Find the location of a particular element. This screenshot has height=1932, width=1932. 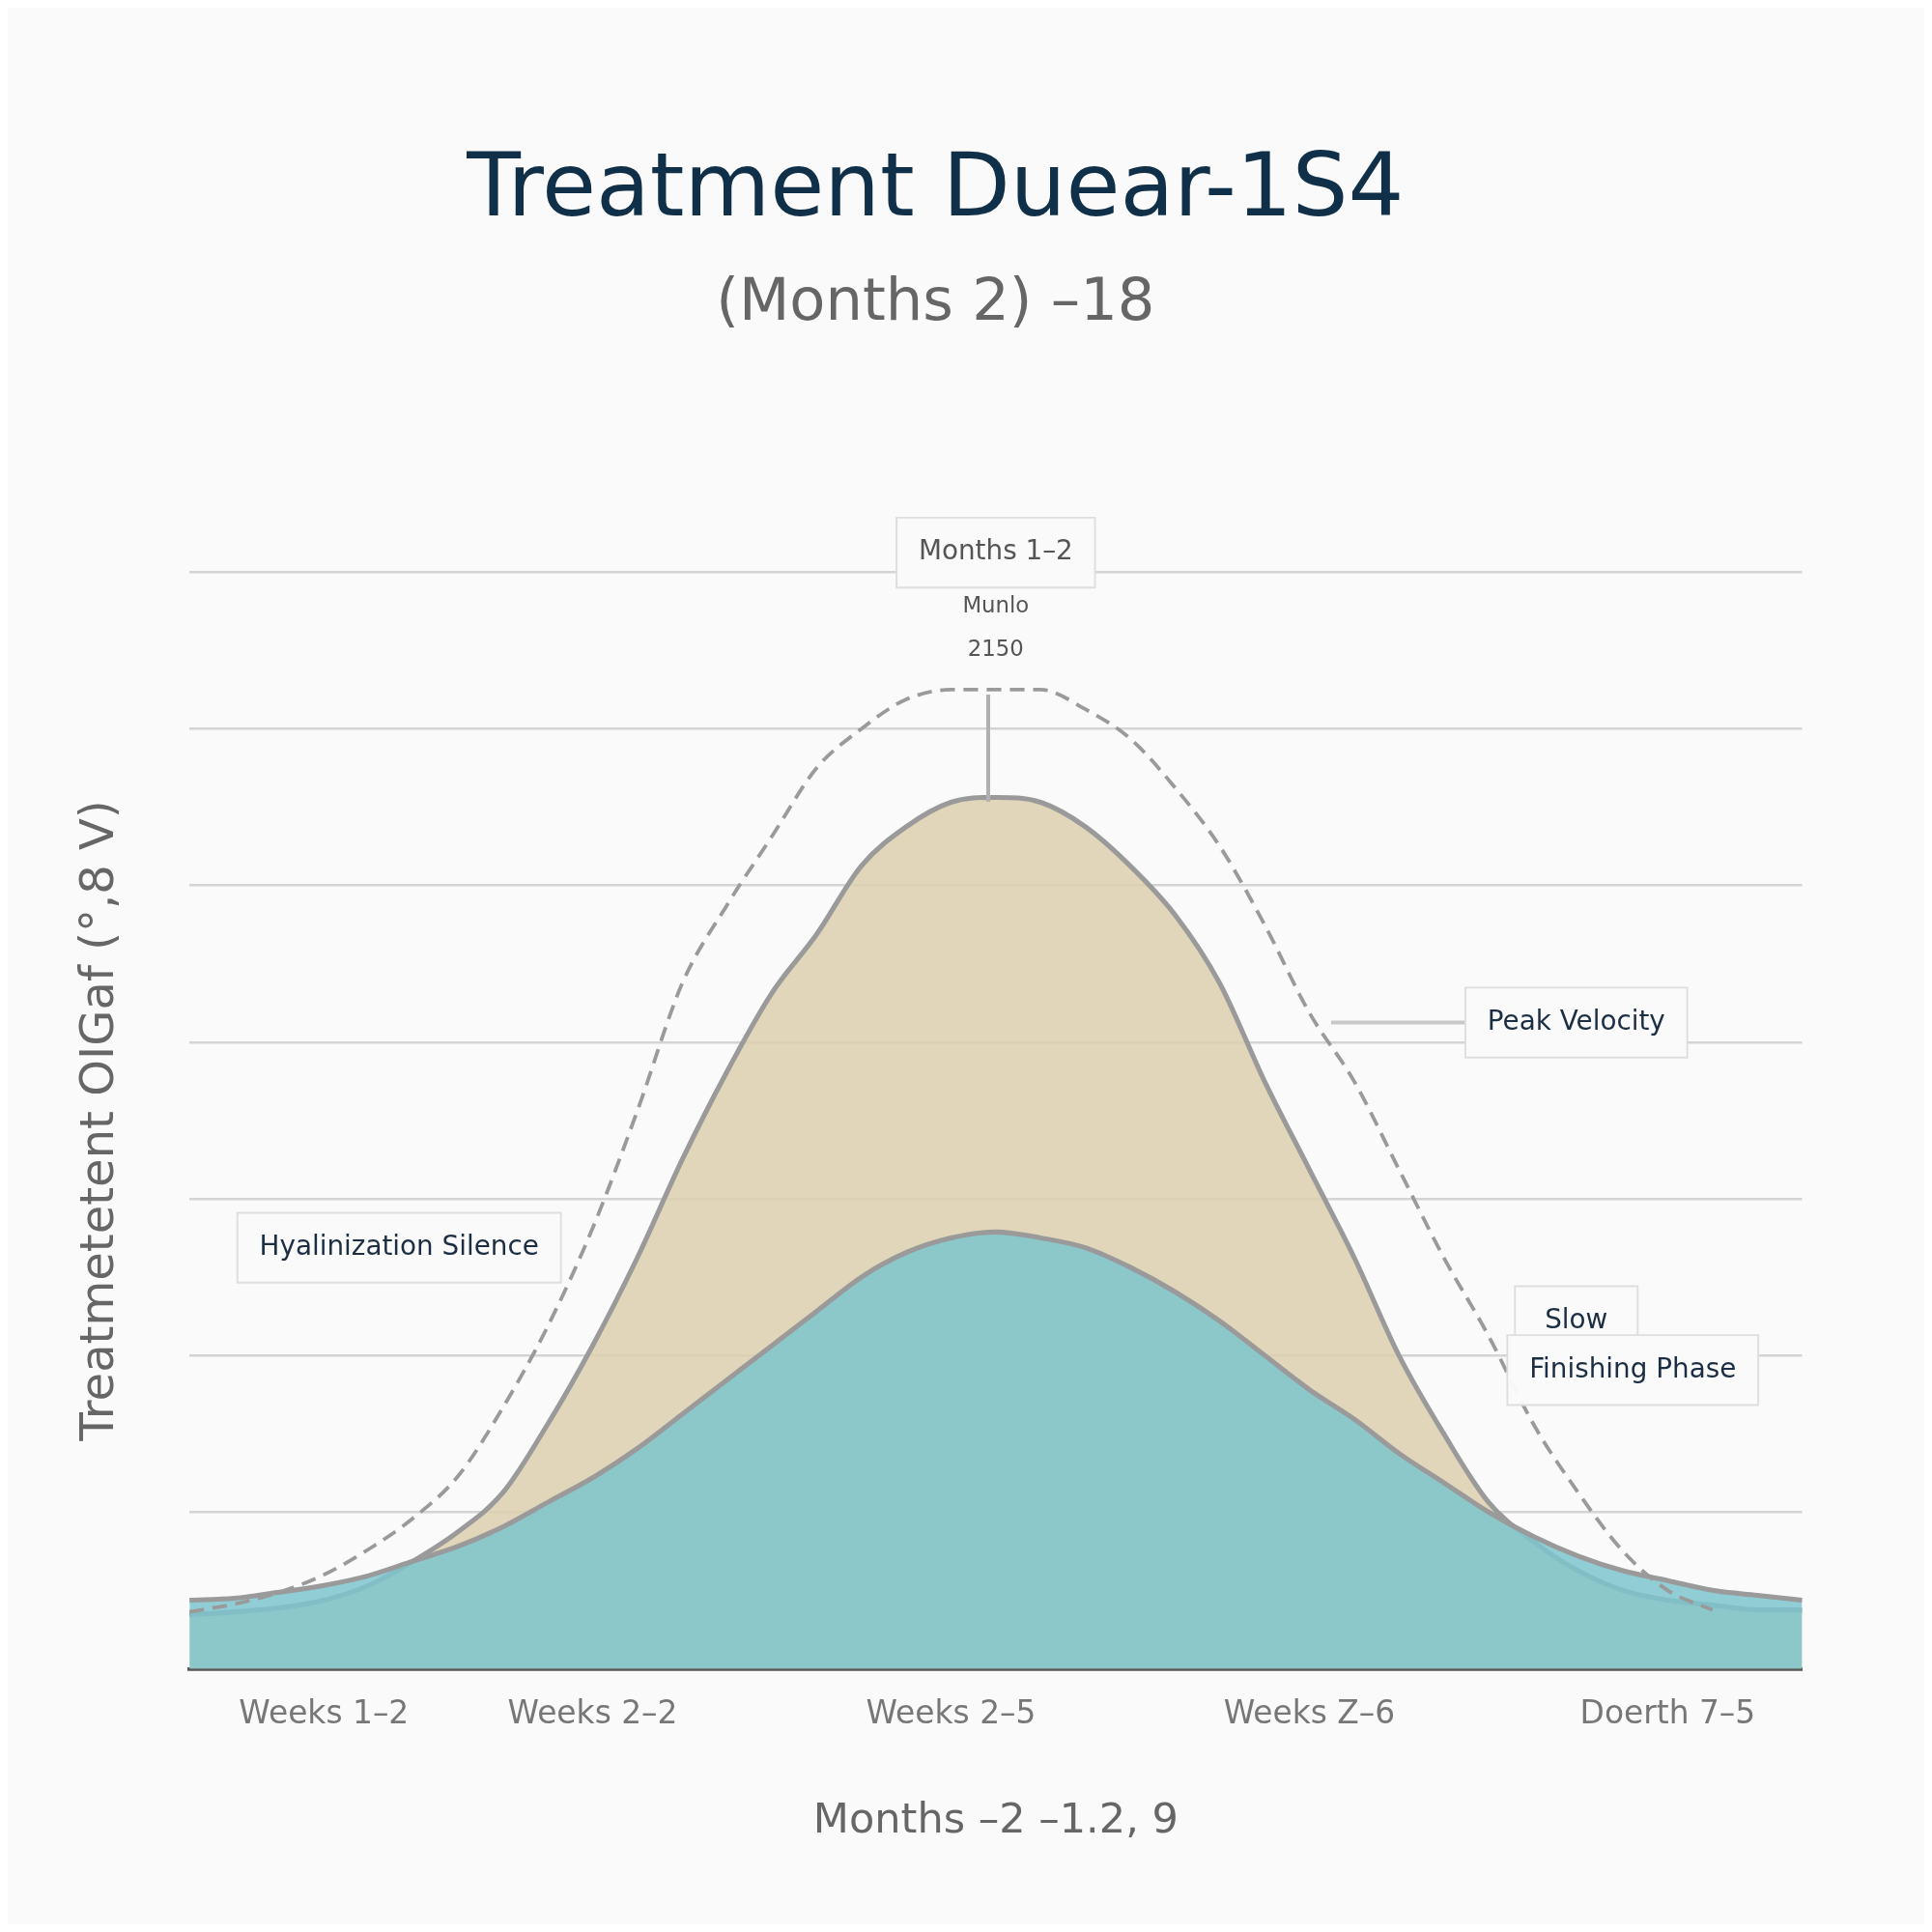

text: Months 1–2 is located at coordinates (995, 550).